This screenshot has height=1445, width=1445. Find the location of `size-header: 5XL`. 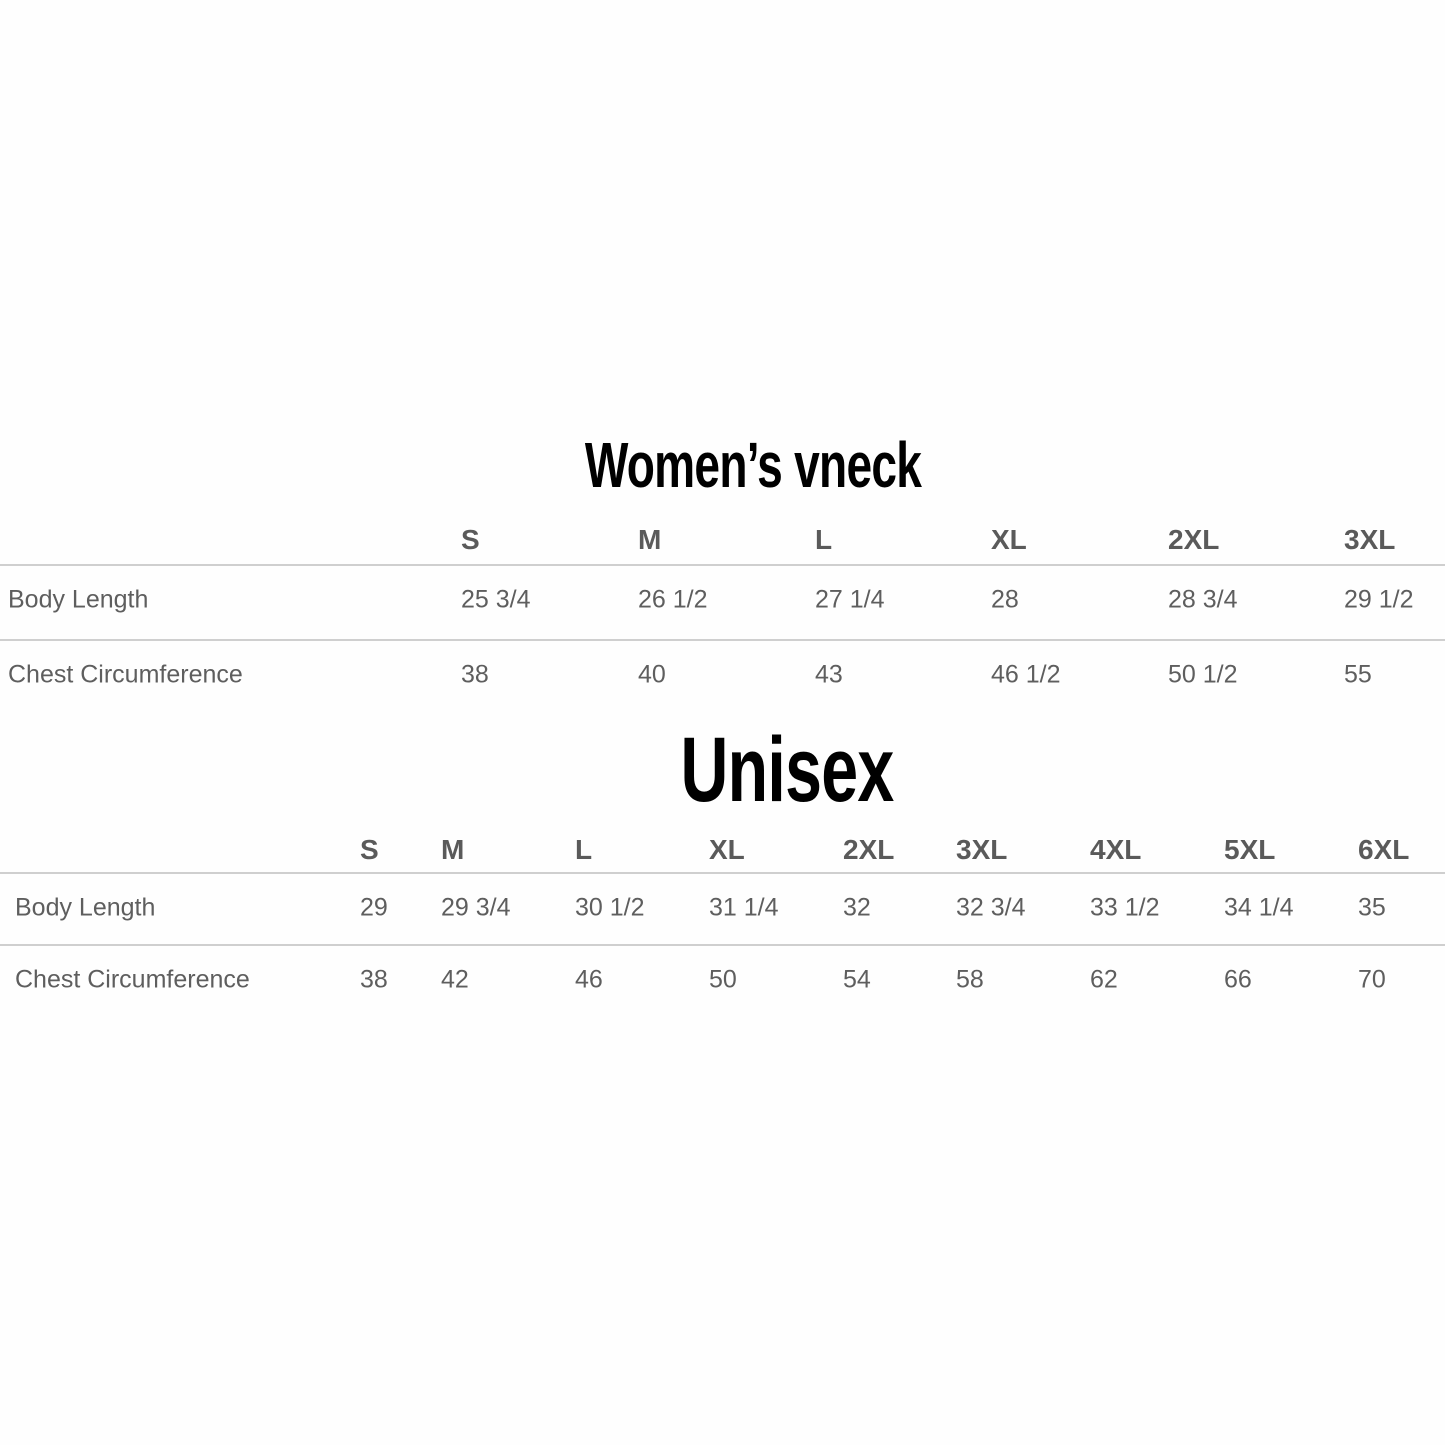

size-header: 5XL is located at coordinates (1250, 849).